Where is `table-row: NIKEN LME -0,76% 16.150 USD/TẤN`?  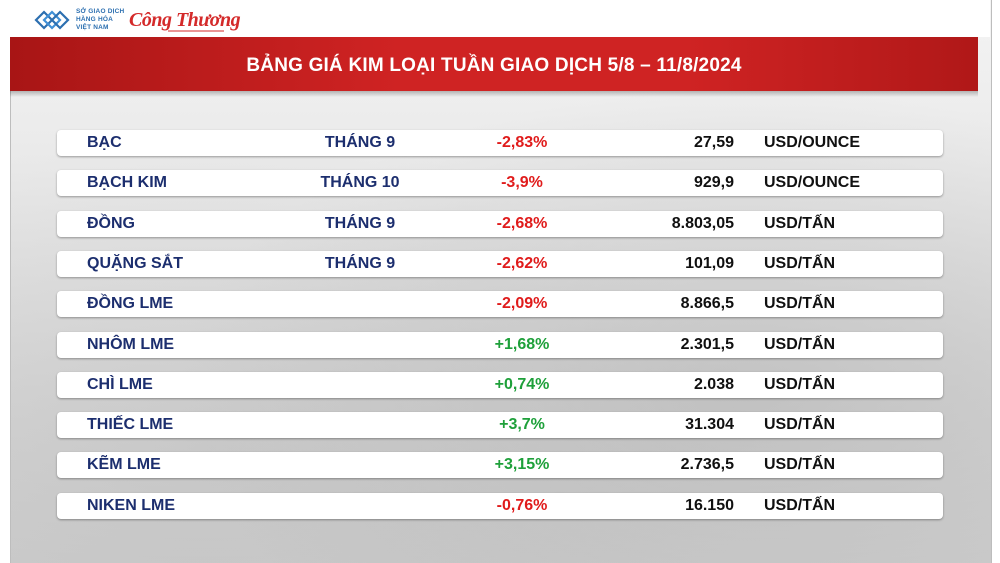 table-row: NIKEN LME -0,76% 16.150 USD/TẤN is located at coordinates (500, 506).